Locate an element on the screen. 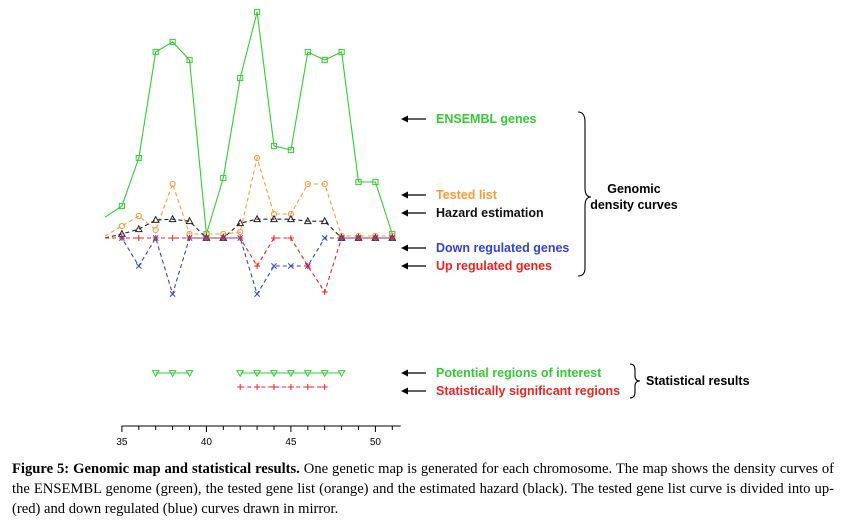 The width and height of the screenshot is (843, 528). legend-label-0: ENSEMBL genes is located at coordinates (486, 119).